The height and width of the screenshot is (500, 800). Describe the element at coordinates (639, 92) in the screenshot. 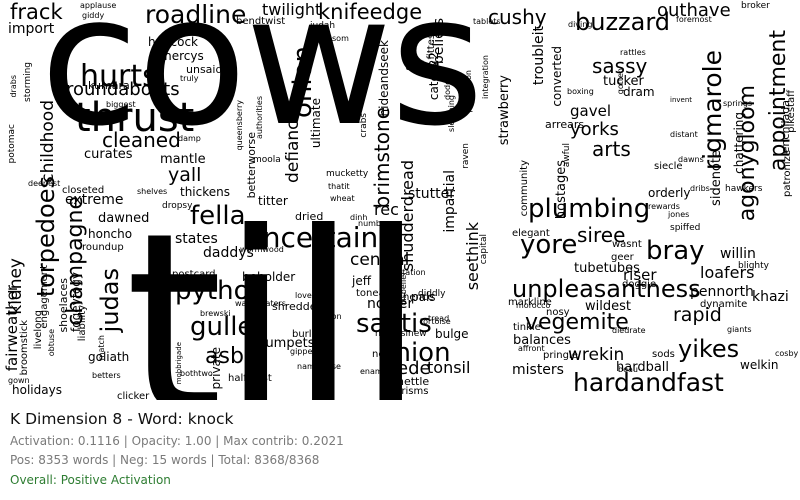

I see `cloud-word: dram` at that location.